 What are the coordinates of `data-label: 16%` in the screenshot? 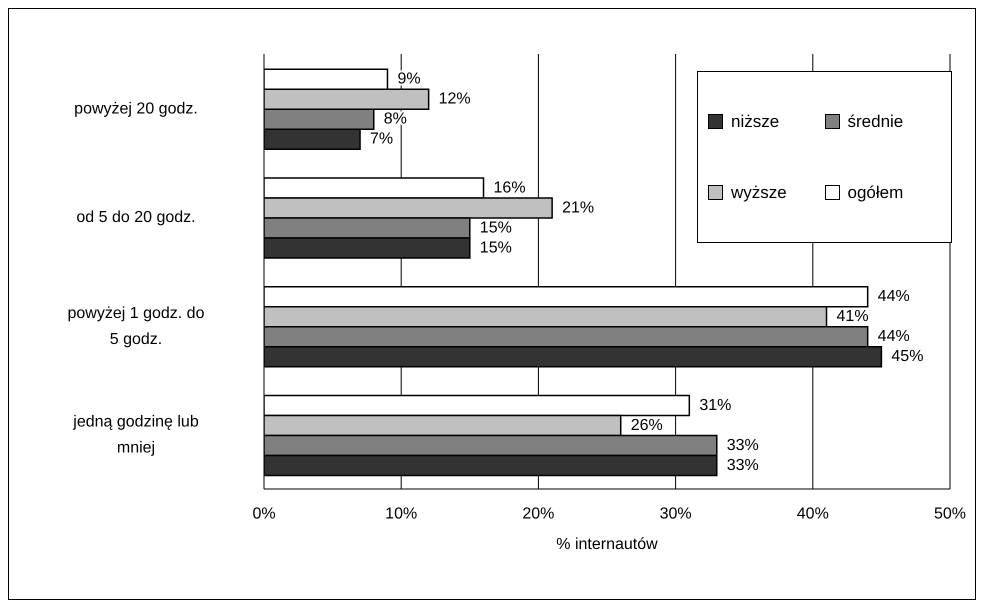 It's located at (510, 187).